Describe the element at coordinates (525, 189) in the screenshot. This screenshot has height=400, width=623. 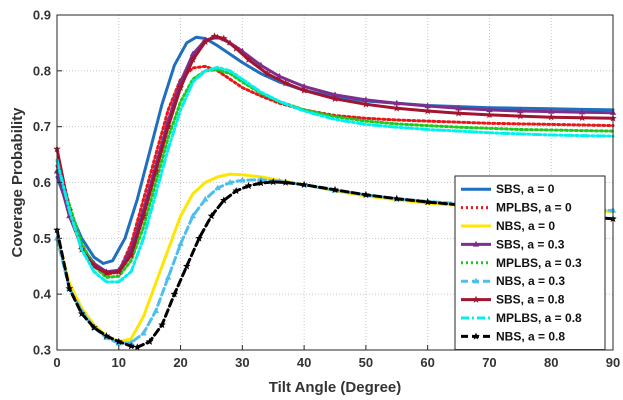
I see `legend-label: SBS, a = 0` at that location.